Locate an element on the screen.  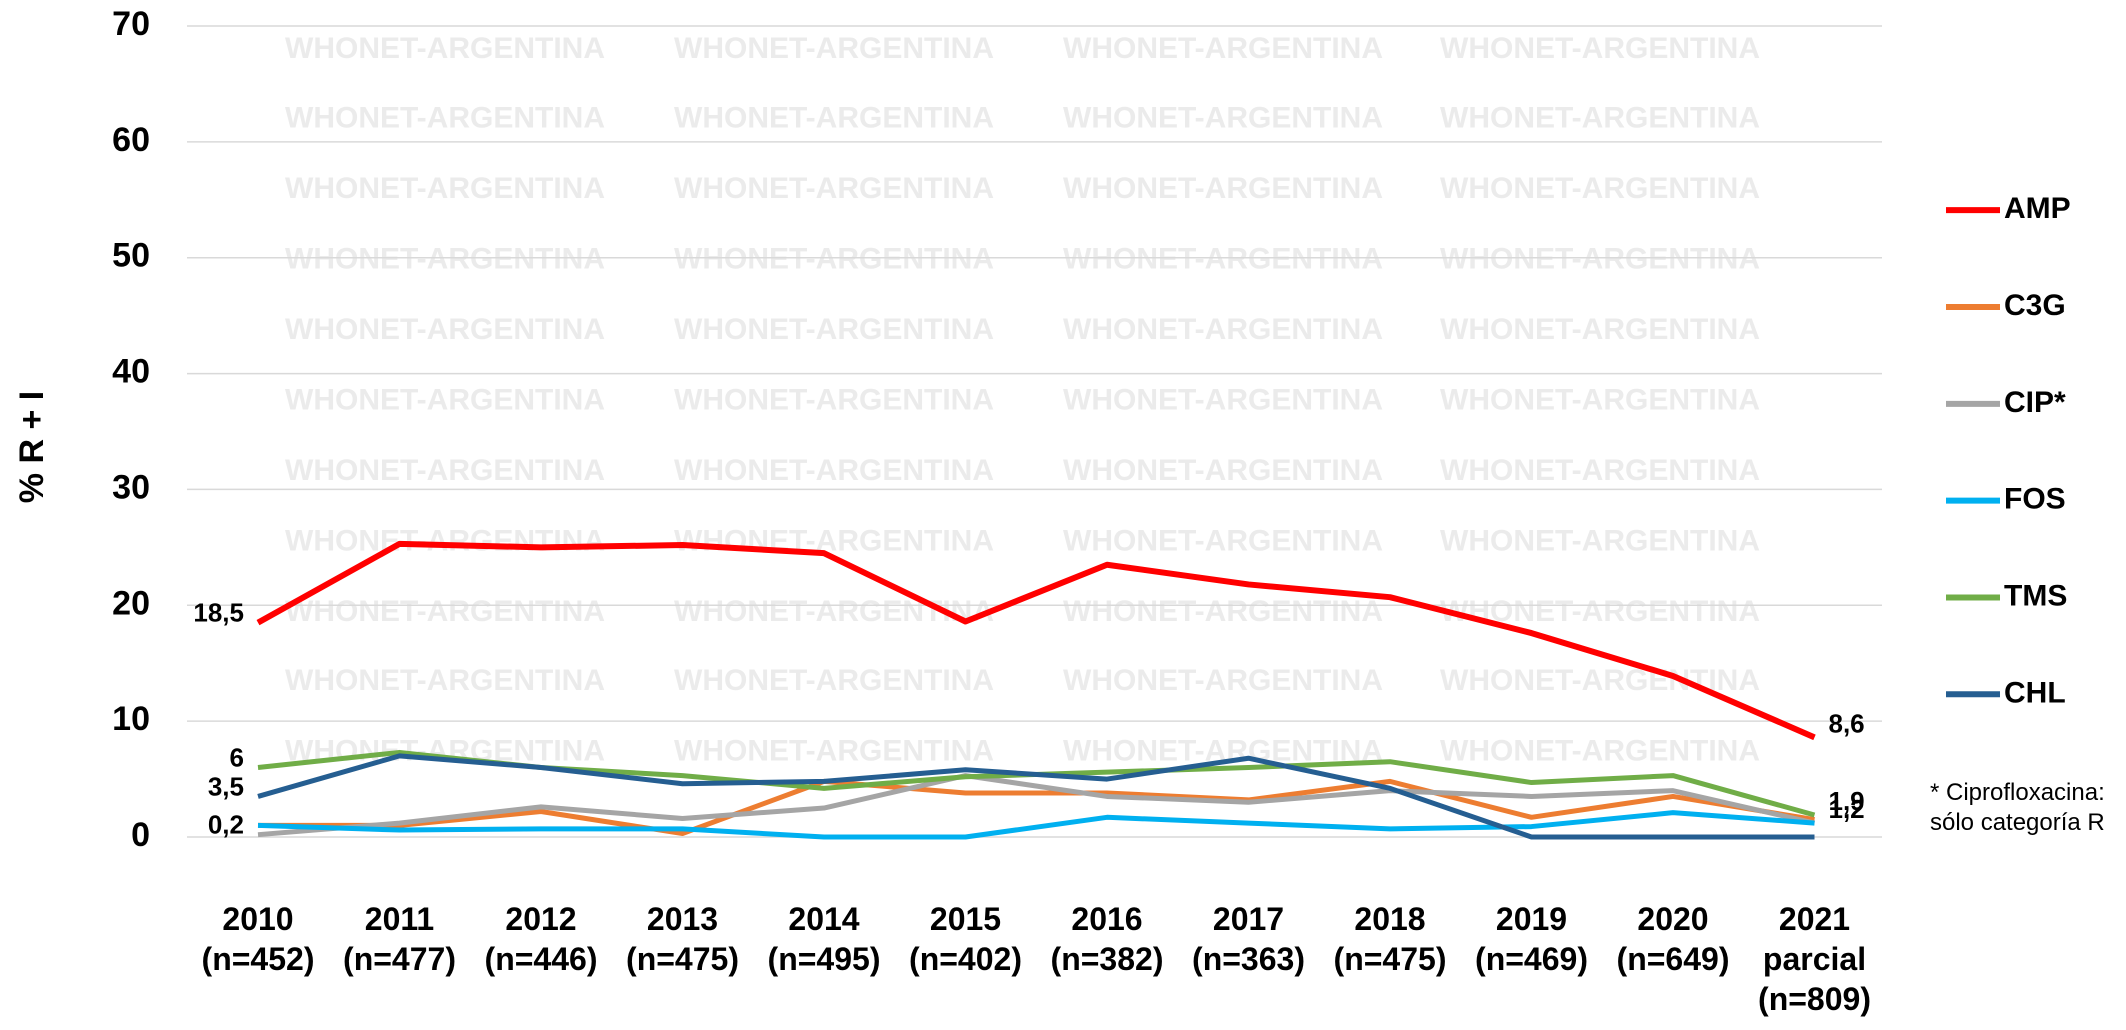
legend-label: CHL is located at coordinates (2035, 692).